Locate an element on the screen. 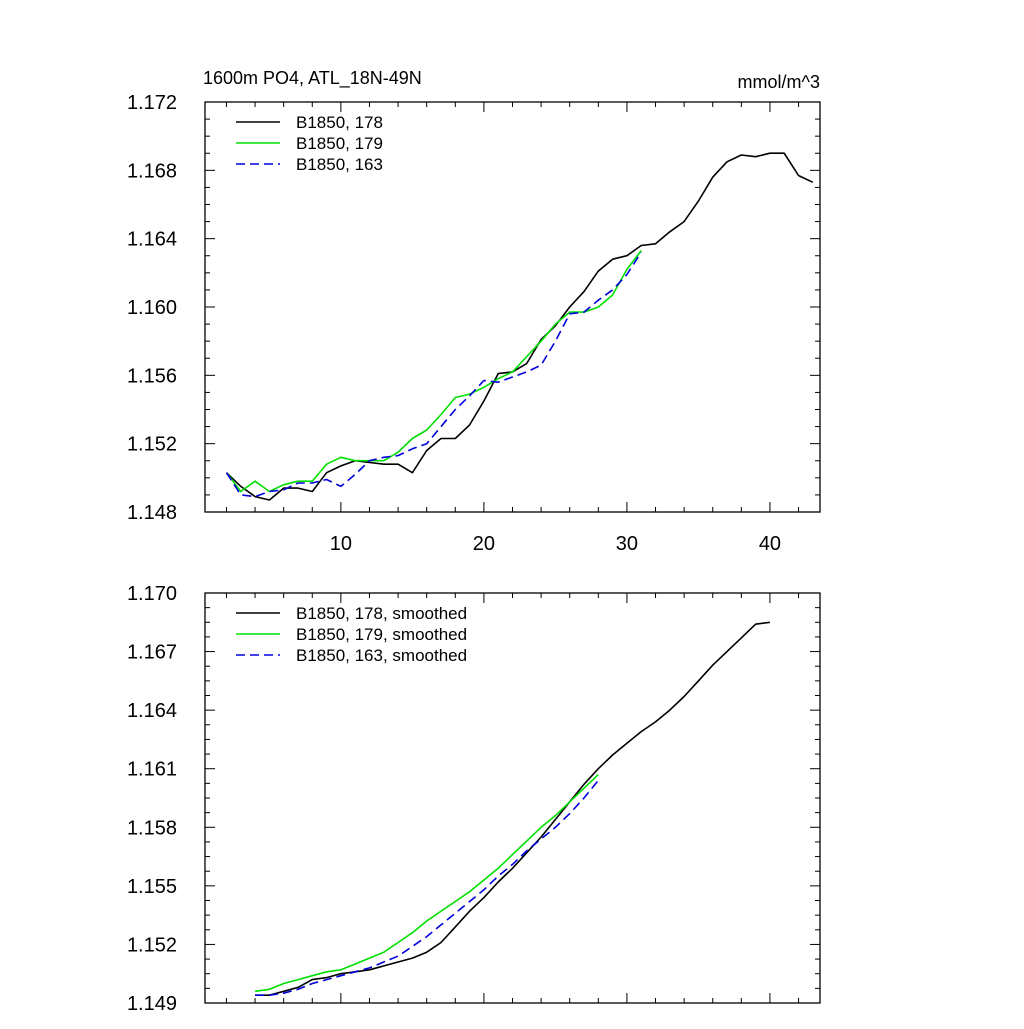  y-tick-label: 1.168 is located at coordinates (152, 171).